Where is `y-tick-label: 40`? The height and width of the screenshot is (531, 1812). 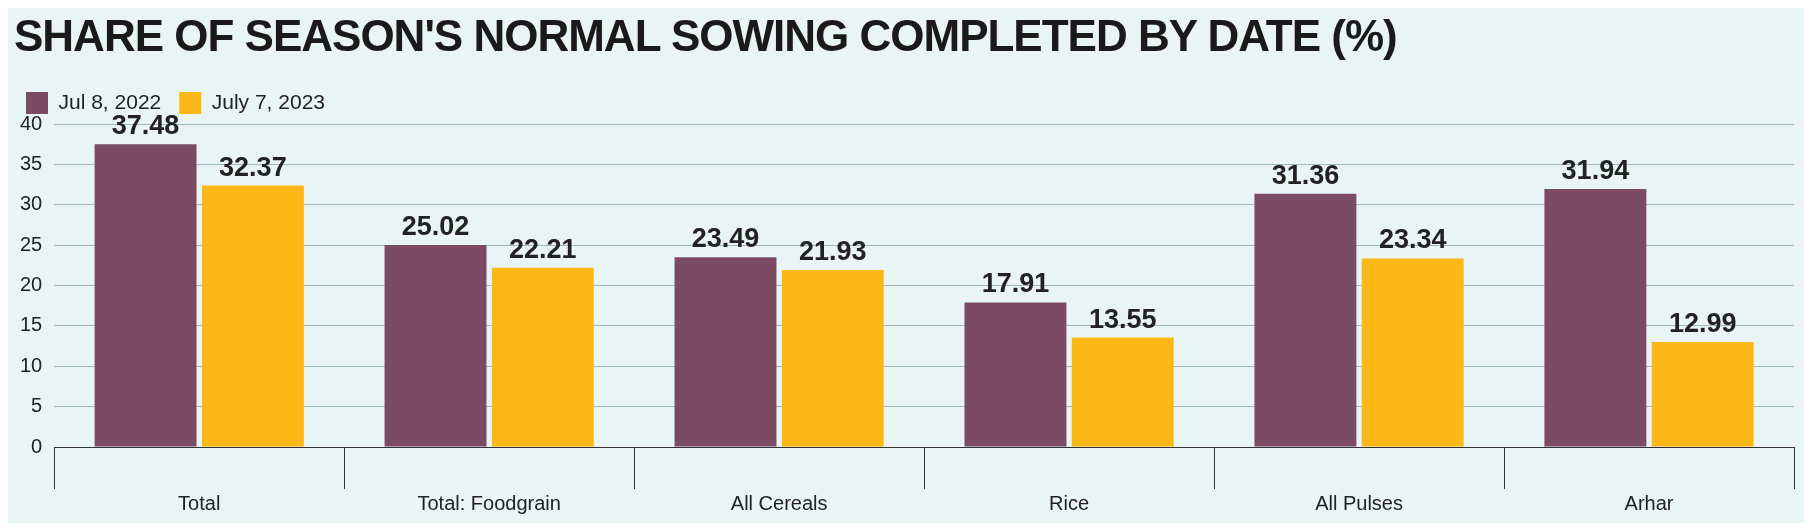
y-tick-label: 40 is located at coordinates (31, 122).